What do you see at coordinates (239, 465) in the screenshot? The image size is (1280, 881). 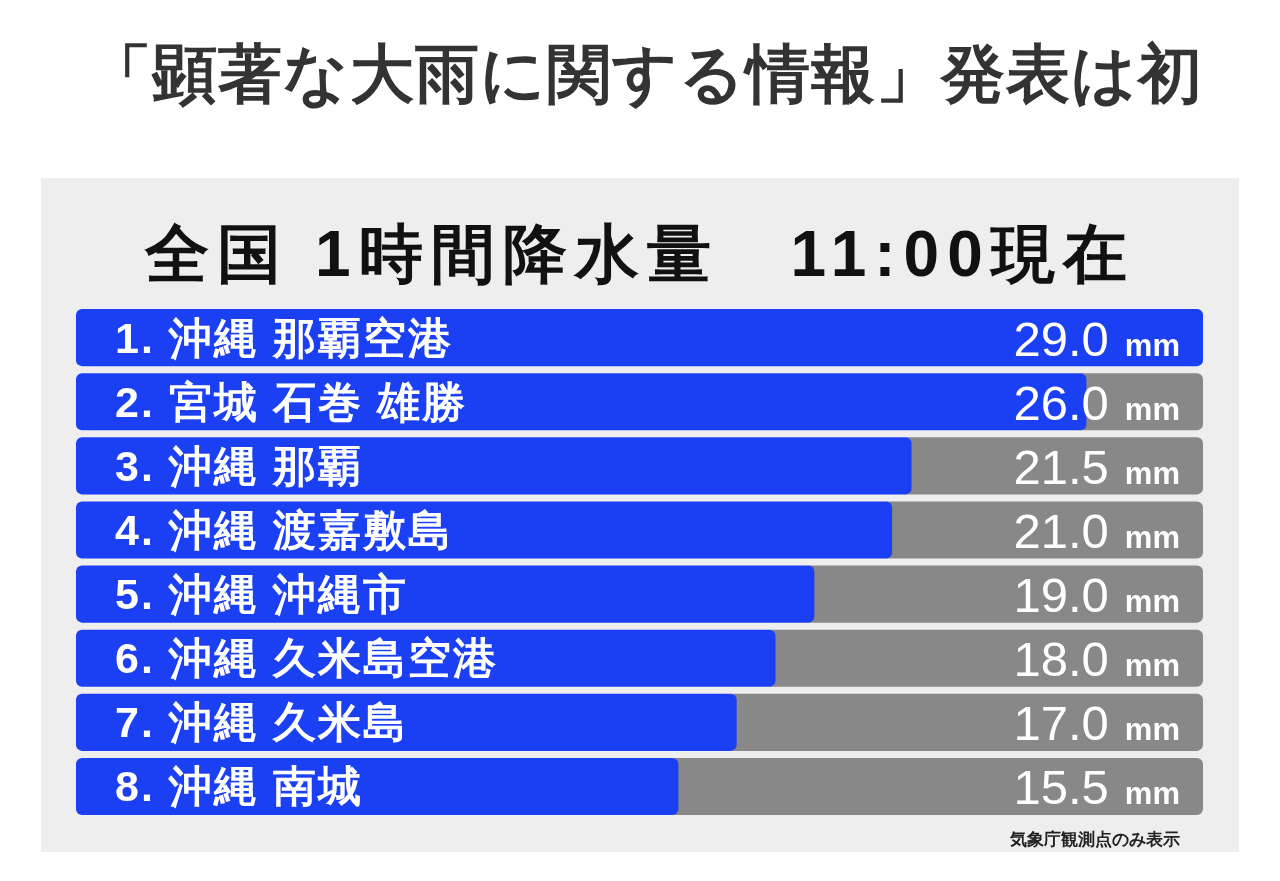 I see `category: 3. 沖縄 那覇` at bounding box center [239, 465].